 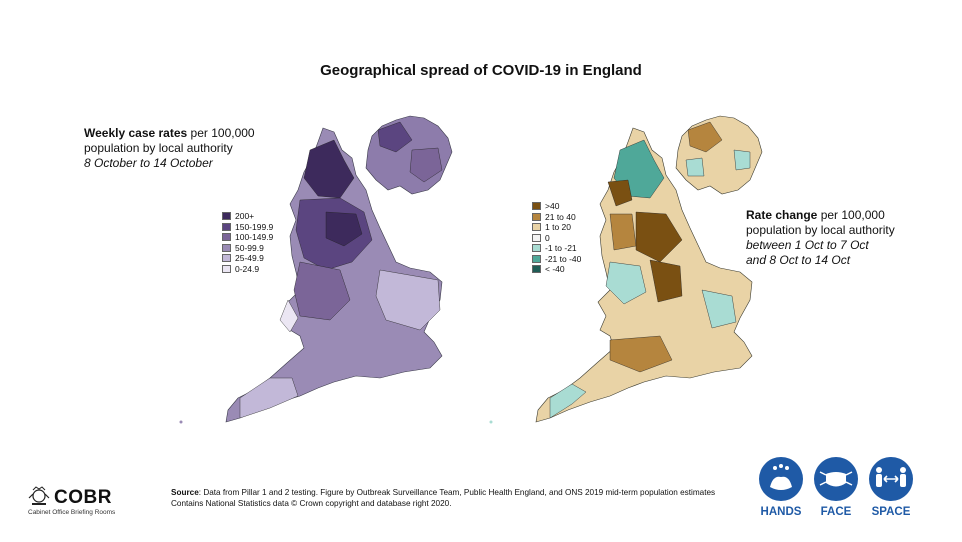 What do you see at coordinates (820, 230) in the screenshot?
I see `right-line2: population by local authority` at bounding box center [820, 230].